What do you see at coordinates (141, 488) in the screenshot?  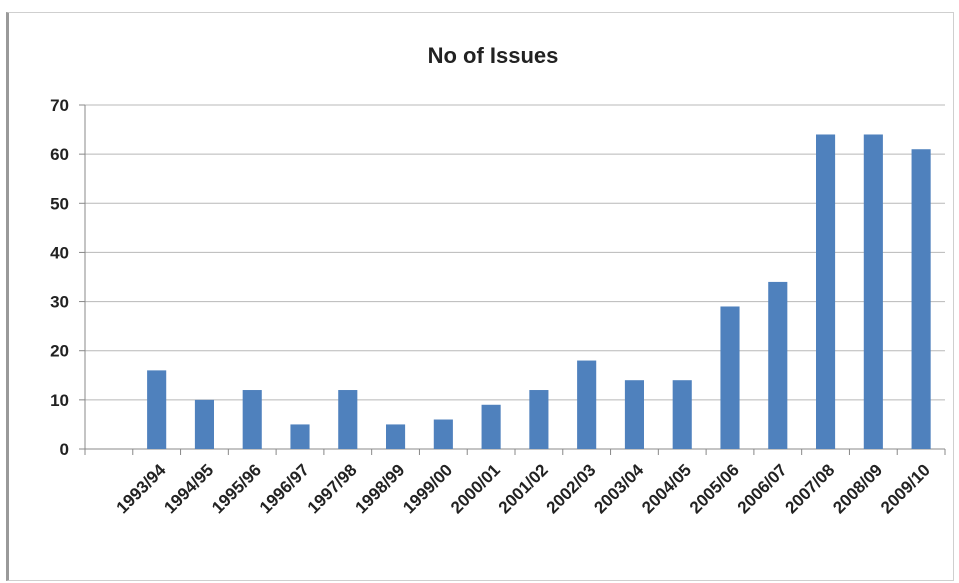 I see `x-tick-label: 1993/94` at bounding box center [141, 488].